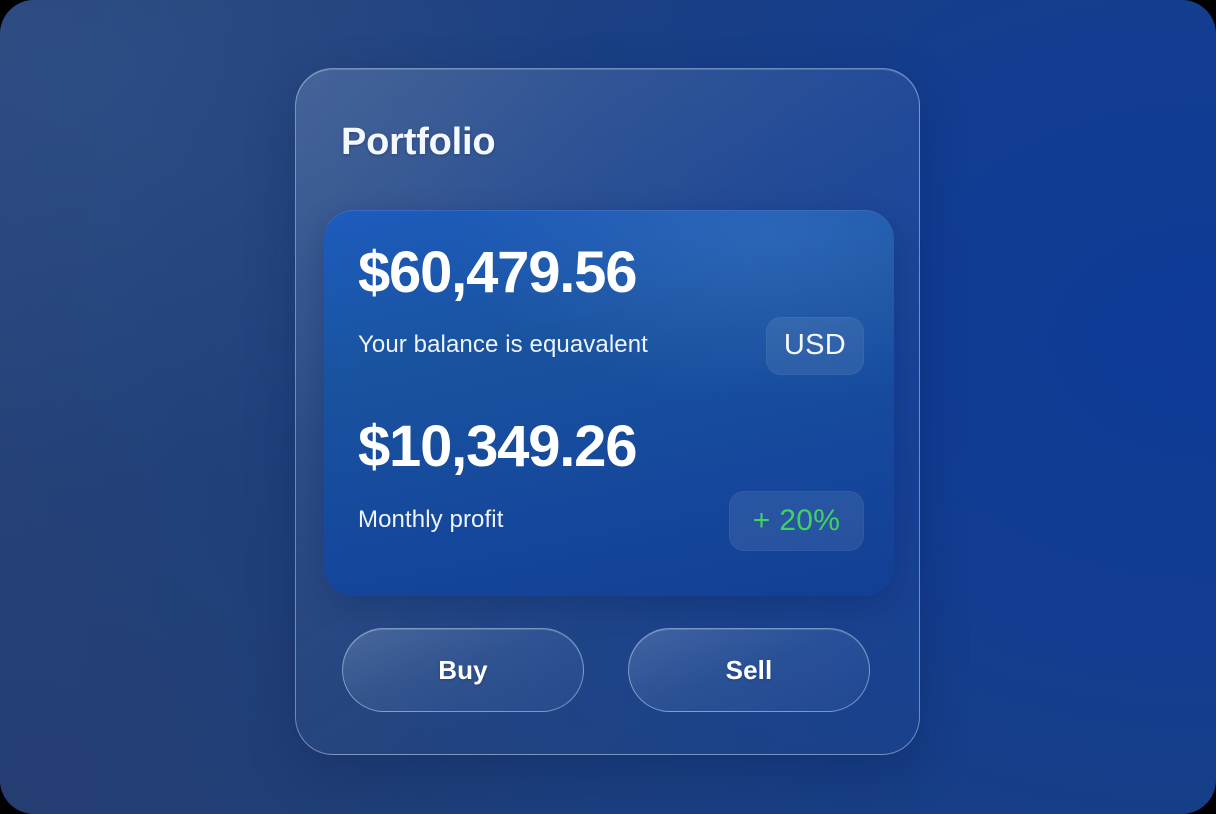  Describe the element at coordinates (796, 520) in the screenshot. I see `profit-change-badge: + 20%` at that location.